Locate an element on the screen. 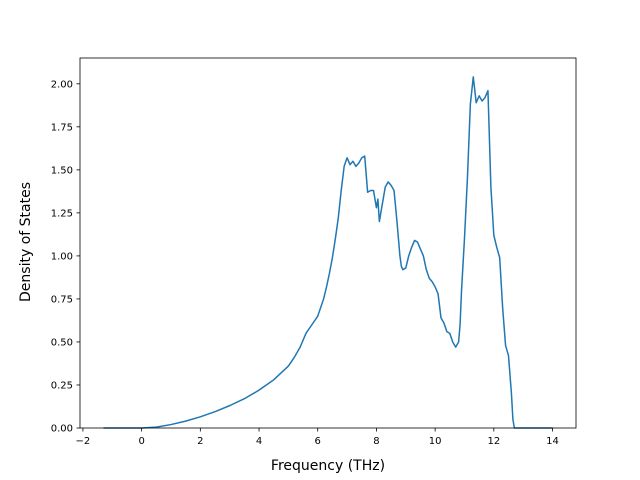 This screenshot has height=480, width=640. x-tick-label: 2 is located at coordinates (200, 441).